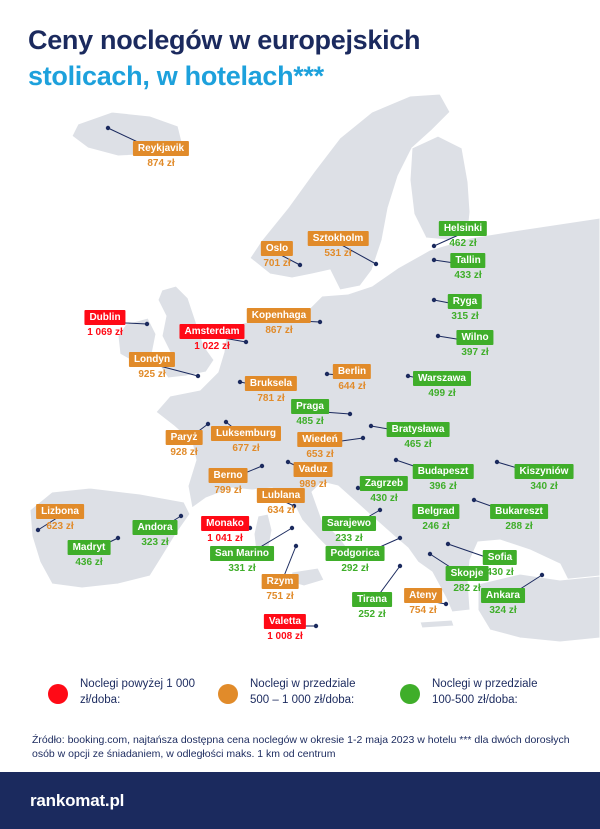 This screenshot has height=829, width=600. Describe the element at coordinates (277, 254) in the screenshot. I see `city-label-oslo: Oslo 701 zł` at that location.